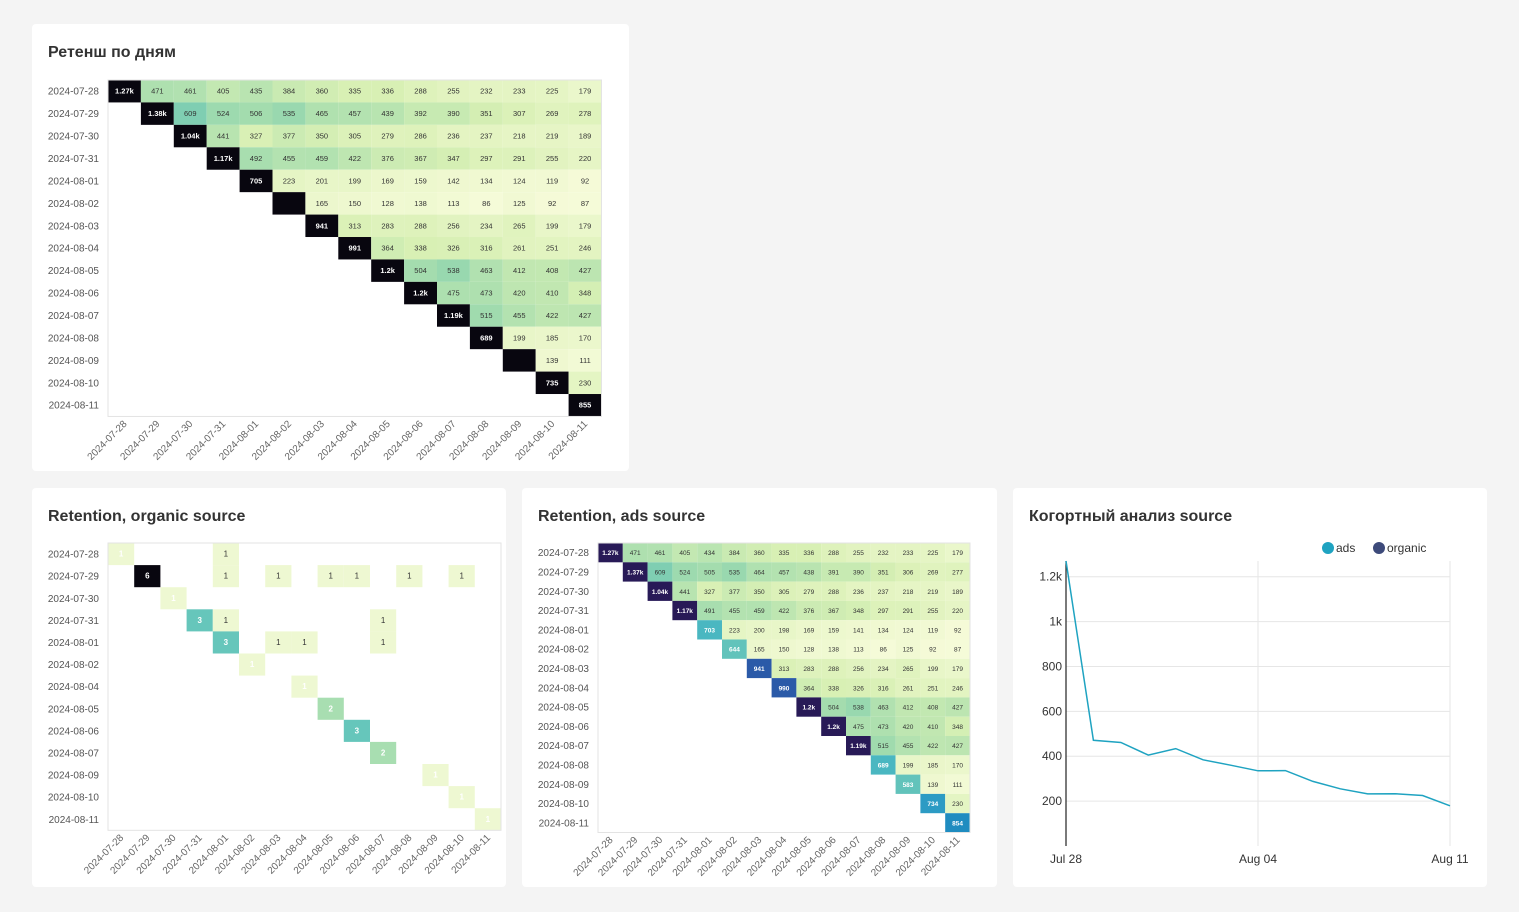 This screenshot has width=1519, height=912. What do you see at coordinates (883, 765) in the screenshot?
I see `cell-value: 689` at bounding box center [883, 765].